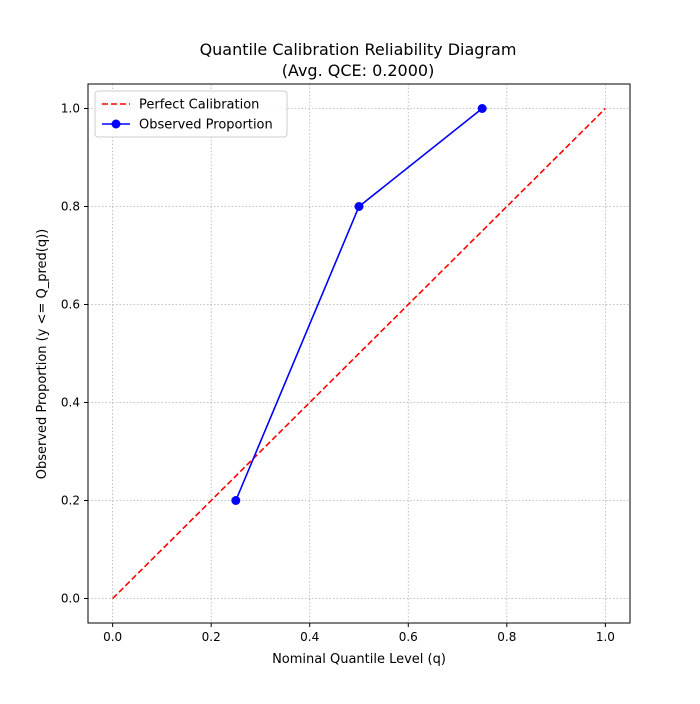 Image resolution: width=700 pixels, height=704 pixels. I want to click on legend: Perfect Calibration Observed Proportion, so click(191, 114).